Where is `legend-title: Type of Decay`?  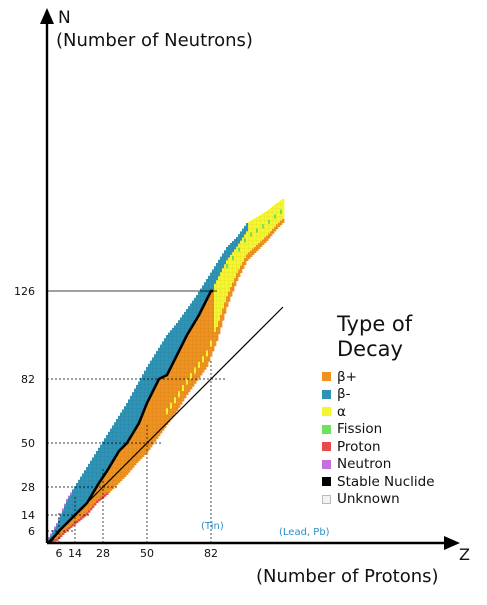 legend-title: Type of Decay is located at coordinates (375, 336).